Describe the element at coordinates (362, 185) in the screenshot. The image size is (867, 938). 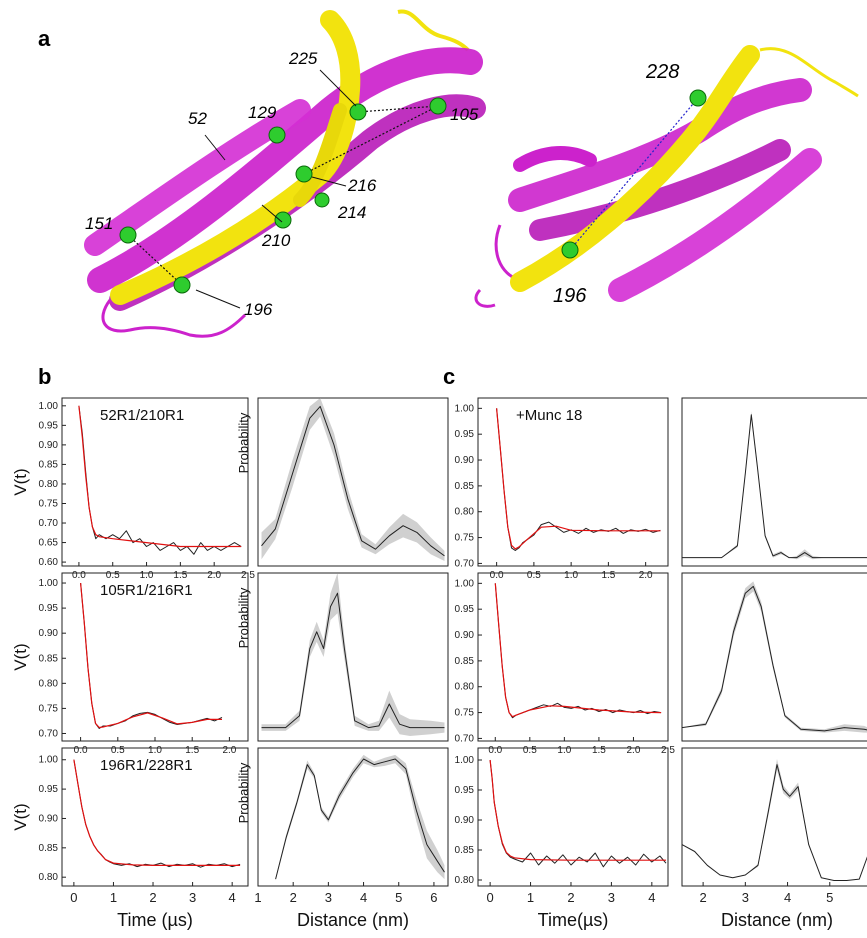
I see `residue-label: 216` at that location.